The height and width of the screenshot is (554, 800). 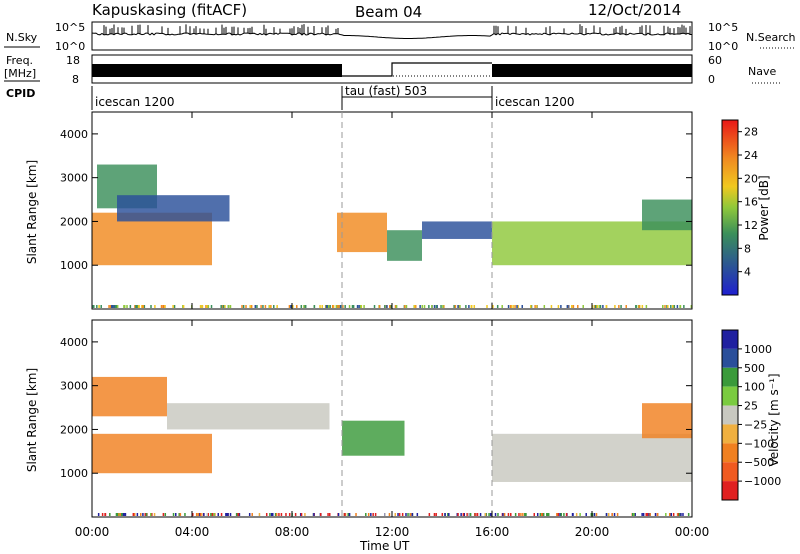 What do you see at coordinates (217, 70) in the screenshot?
I see `freq-block` at bounding box center [217, 70].